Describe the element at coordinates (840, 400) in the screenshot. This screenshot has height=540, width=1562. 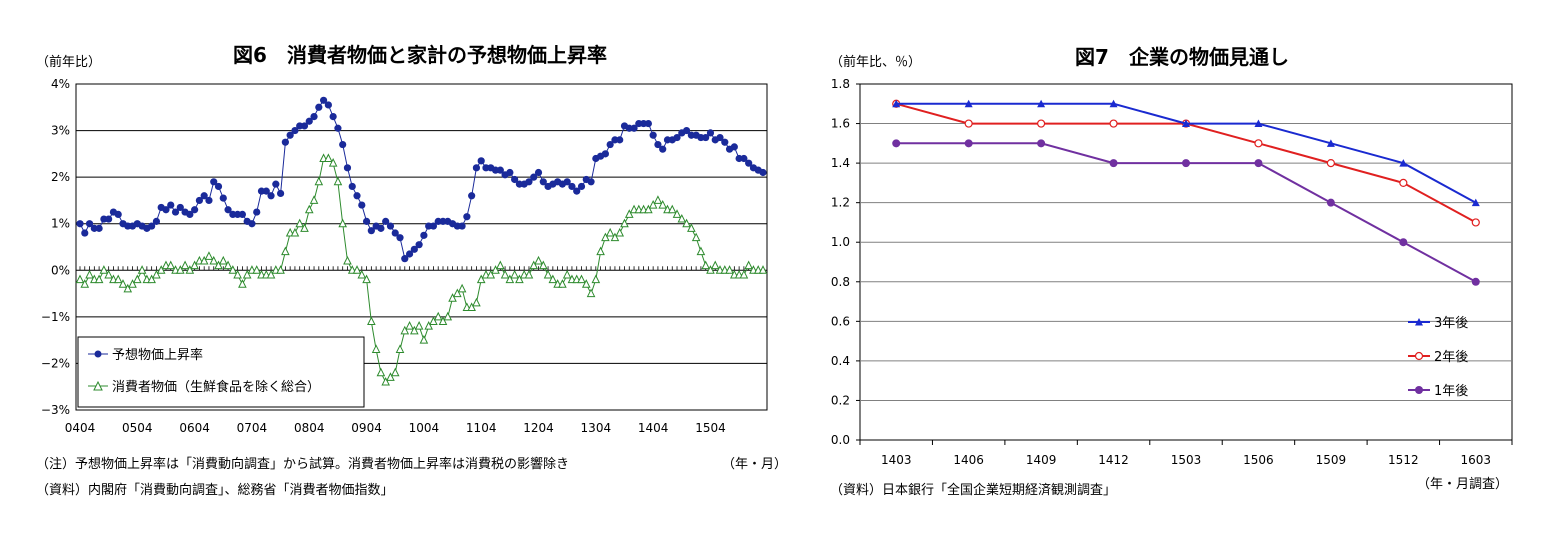
I see `chart7-y-tick-label: 0.2` at that location.